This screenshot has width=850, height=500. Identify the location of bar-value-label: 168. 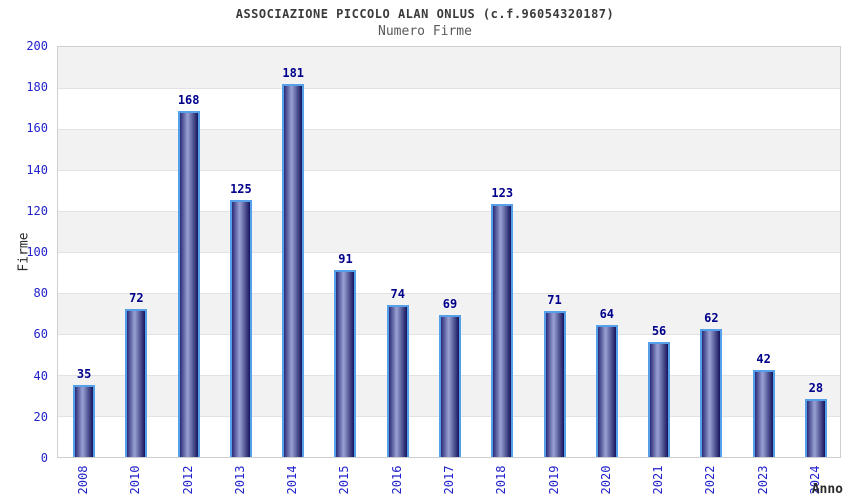
(188, 99).